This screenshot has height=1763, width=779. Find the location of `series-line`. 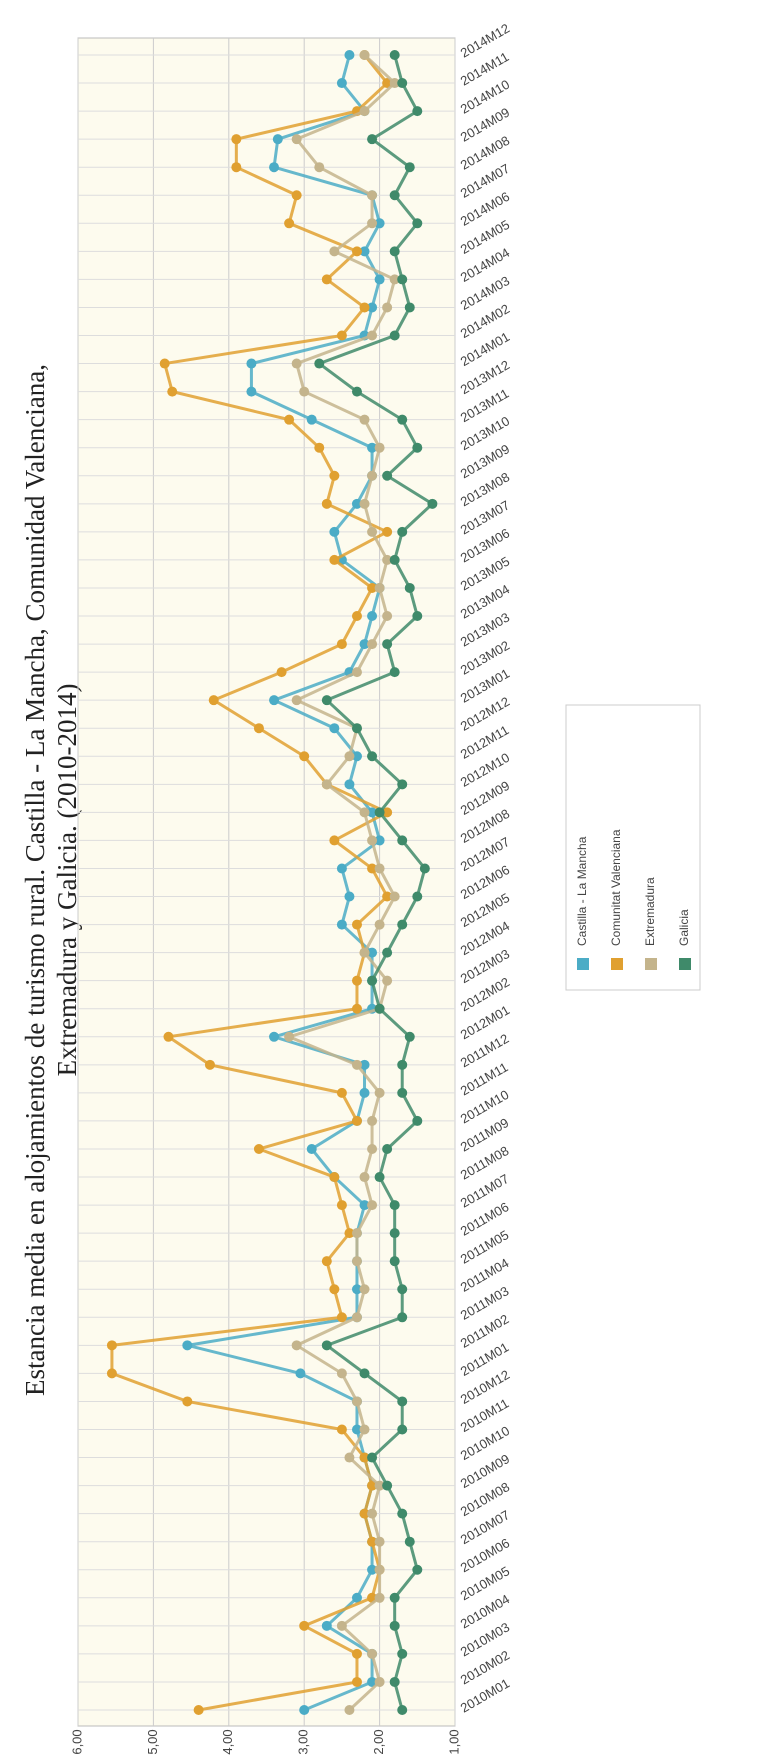

series-line is located at coordinates (375, 882).